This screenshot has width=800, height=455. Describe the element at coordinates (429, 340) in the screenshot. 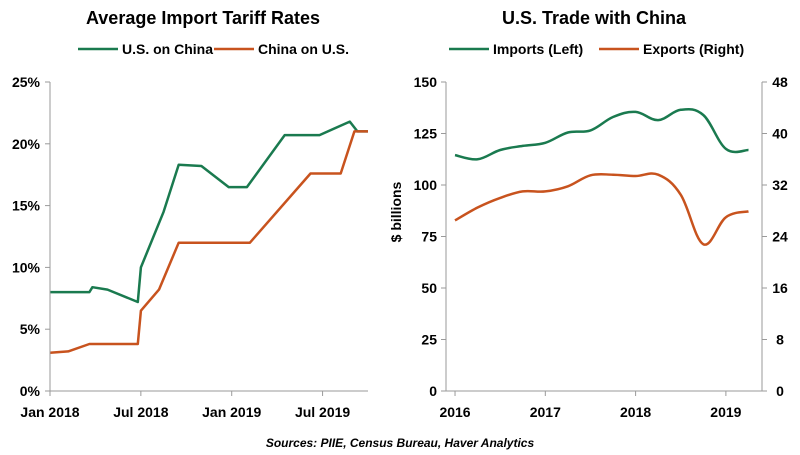

I see `trade-left-tick-label: 25` at that location.